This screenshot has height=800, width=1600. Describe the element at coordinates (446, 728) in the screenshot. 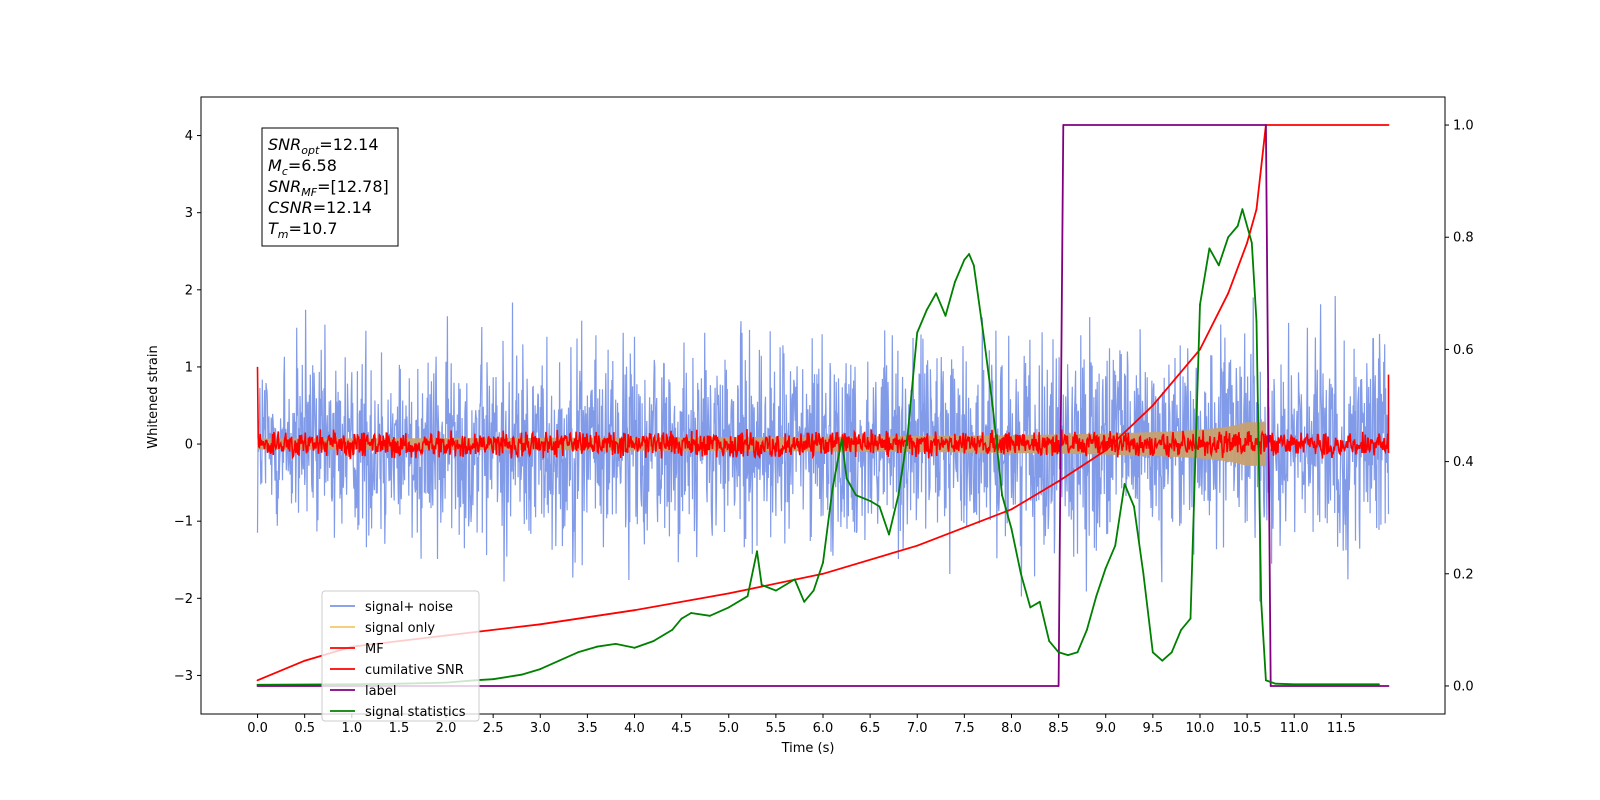

I see `x-tick-label: 2.0` at that location.